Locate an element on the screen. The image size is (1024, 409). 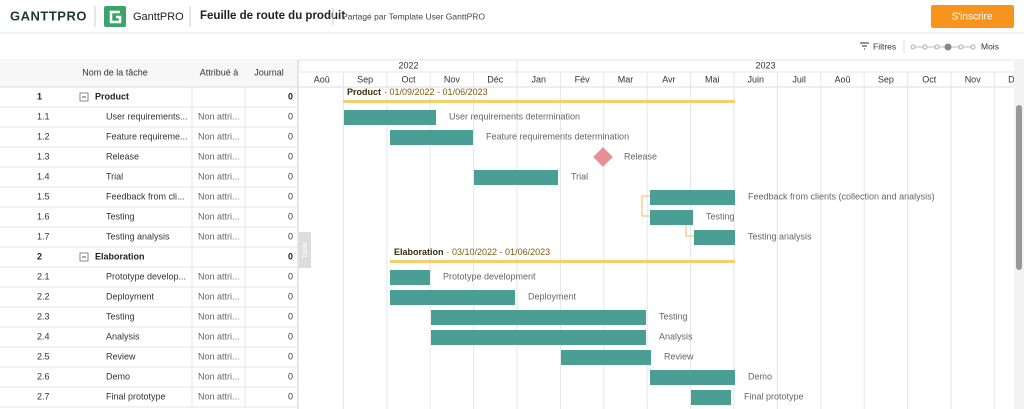
app-icon is located at coordinates (115, 16).